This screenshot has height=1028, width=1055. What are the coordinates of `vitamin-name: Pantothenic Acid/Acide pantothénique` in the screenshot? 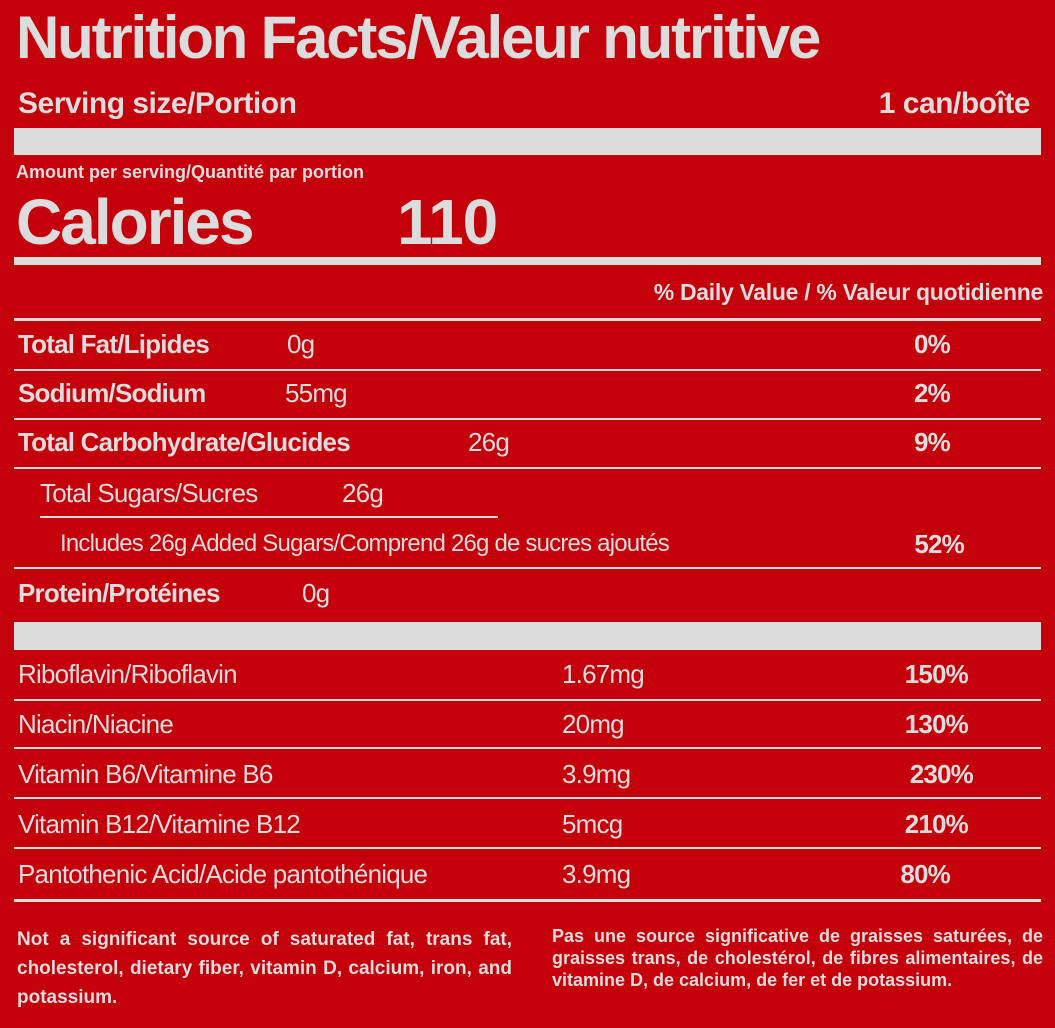 It's located at (223, 874).